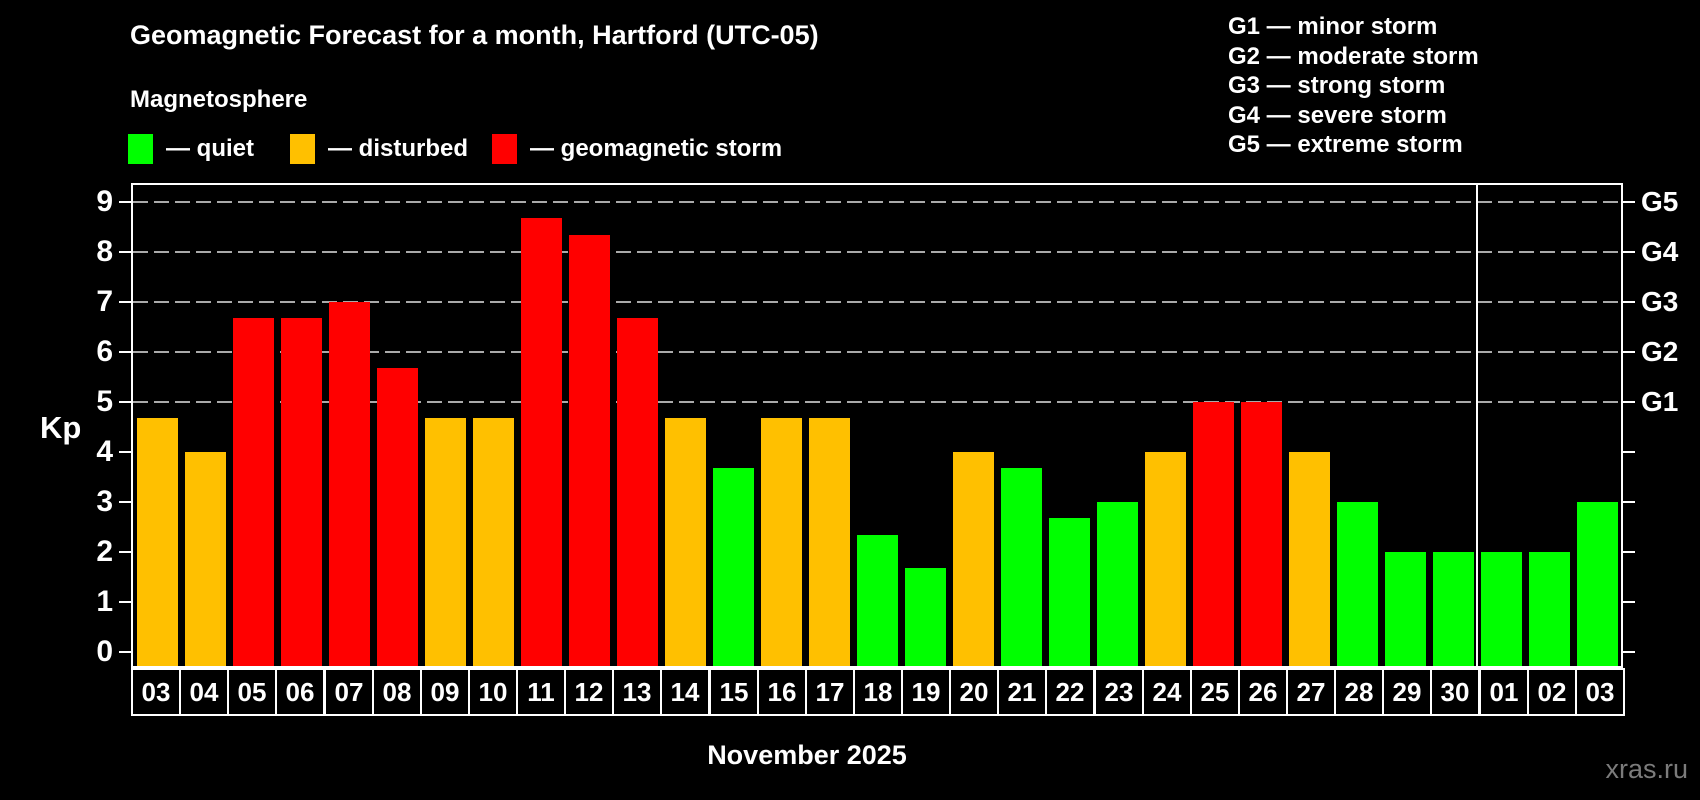 This screenshot has height=800, width=1700. I want to click on day-label-06-nov: 06, so click(300, 692).